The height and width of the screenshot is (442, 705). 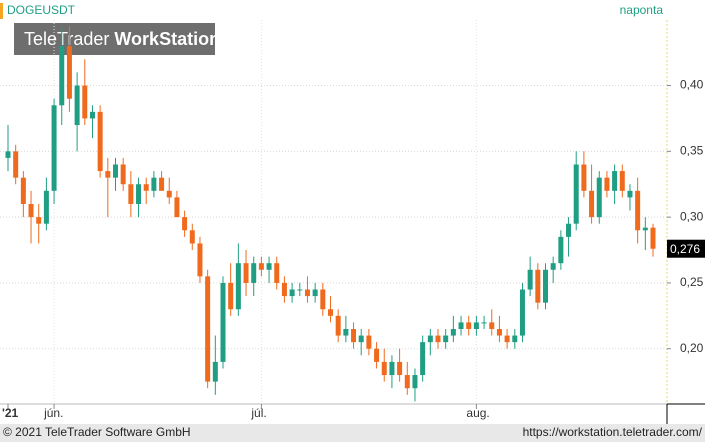 What do you see at coordinates (692, 216) in the screenshot?
I see `y-tick-label: 0,30` at bounding box center [692, 216].